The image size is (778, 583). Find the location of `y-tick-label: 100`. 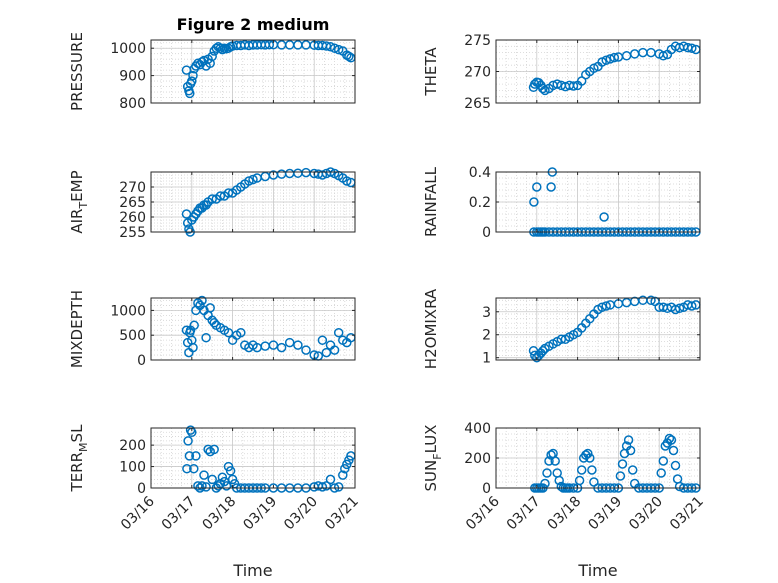

y-tick-label: 100 is located at coordinates (132, 468).